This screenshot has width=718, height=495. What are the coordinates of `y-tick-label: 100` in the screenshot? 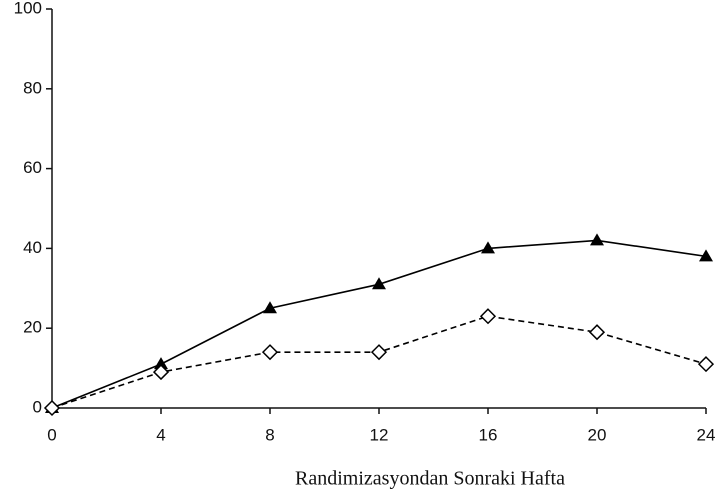 It's located at (28, 8).